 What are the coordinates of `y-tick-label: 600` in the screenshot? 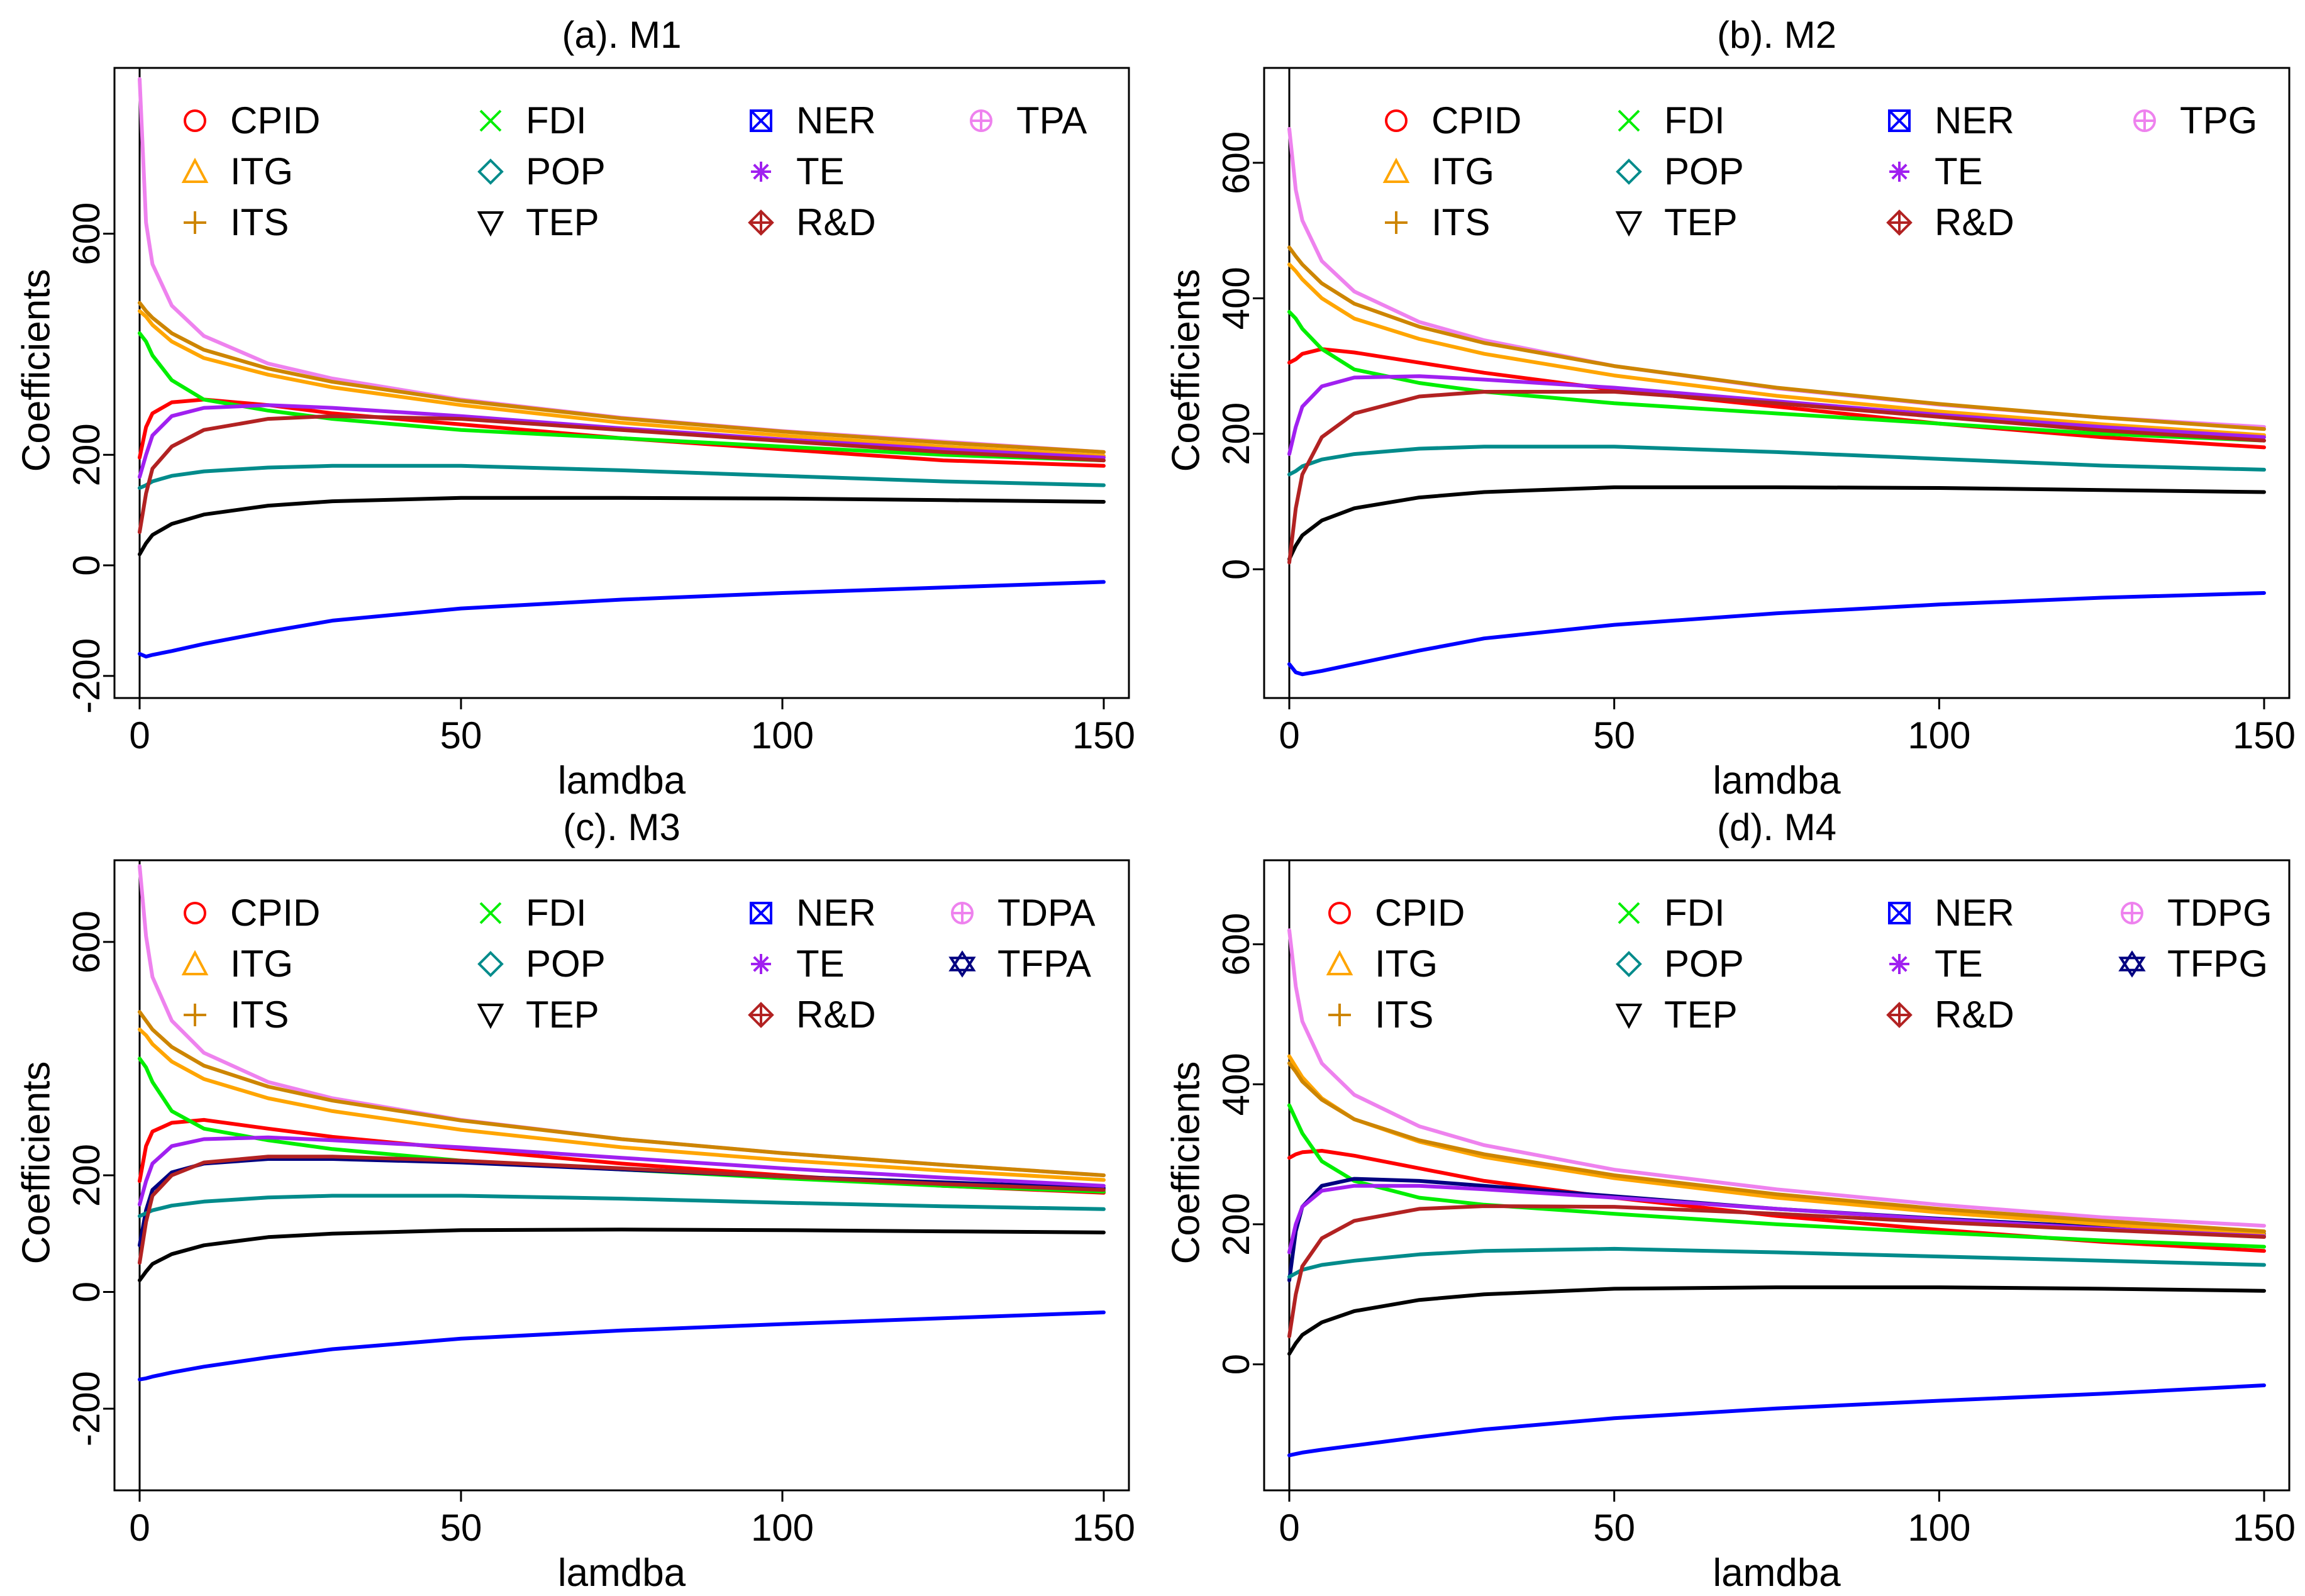 It's located at (86, 942).